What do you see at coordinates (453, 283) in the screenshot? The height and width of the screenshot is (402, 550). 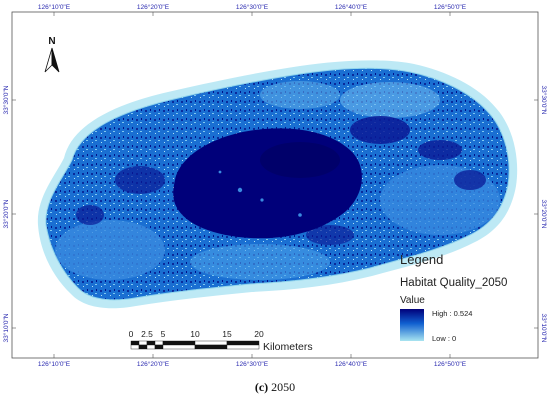 I see `legend-layer-name: Habitat Quality_2050` at bounding box center [453, 283].